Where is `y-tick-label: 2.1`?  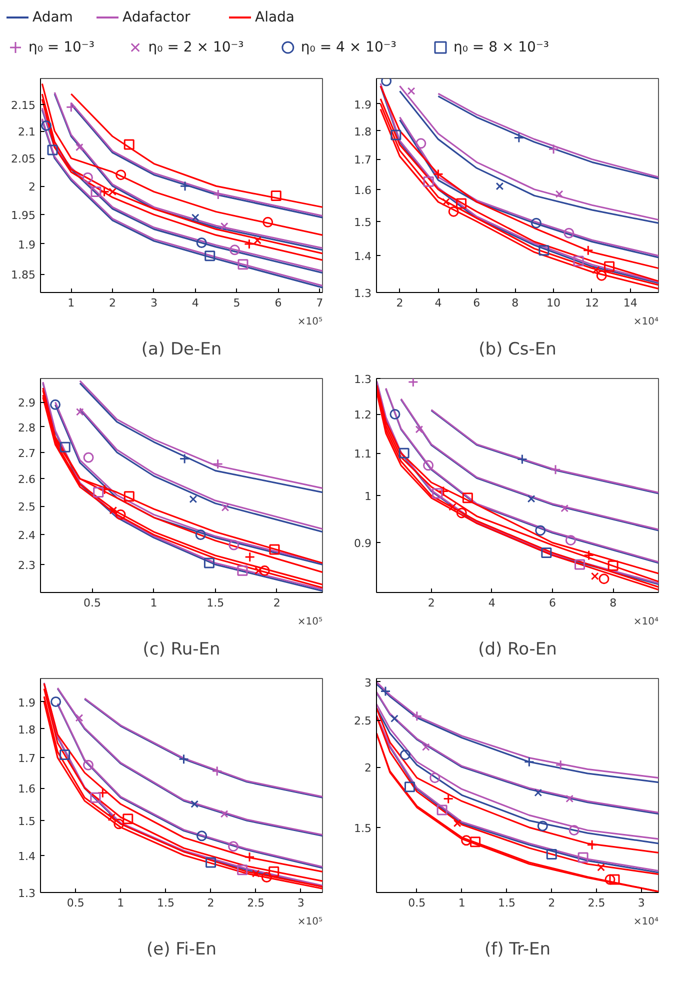
y-tick-label: 2.1 is located at coordinates (27, 132).